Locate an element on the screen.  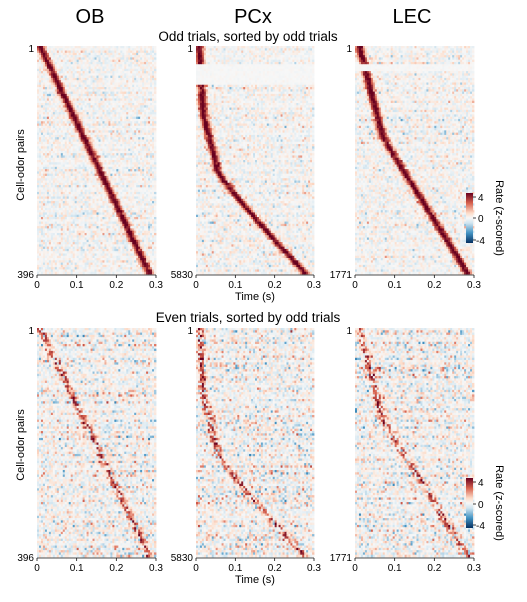
column-title-lec: LEC is located at coordinates (412, 17).